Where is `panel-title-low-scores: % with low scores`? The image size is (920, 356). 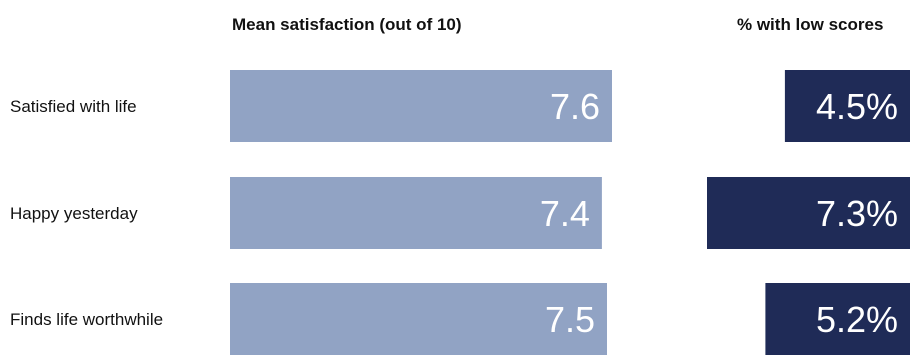
panel-title-low-scores: % with low scores is located at coordinates (810, 24).